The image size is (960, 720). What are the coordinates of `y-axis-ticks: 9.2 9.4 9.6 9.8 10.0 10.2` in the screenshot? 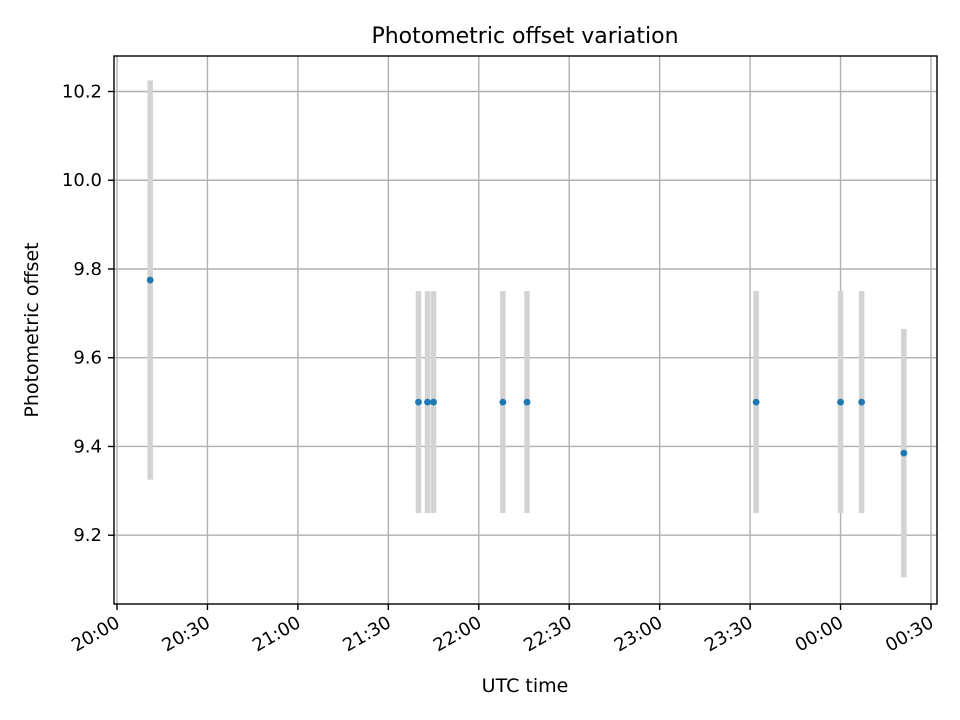 It's located at (88, 313).